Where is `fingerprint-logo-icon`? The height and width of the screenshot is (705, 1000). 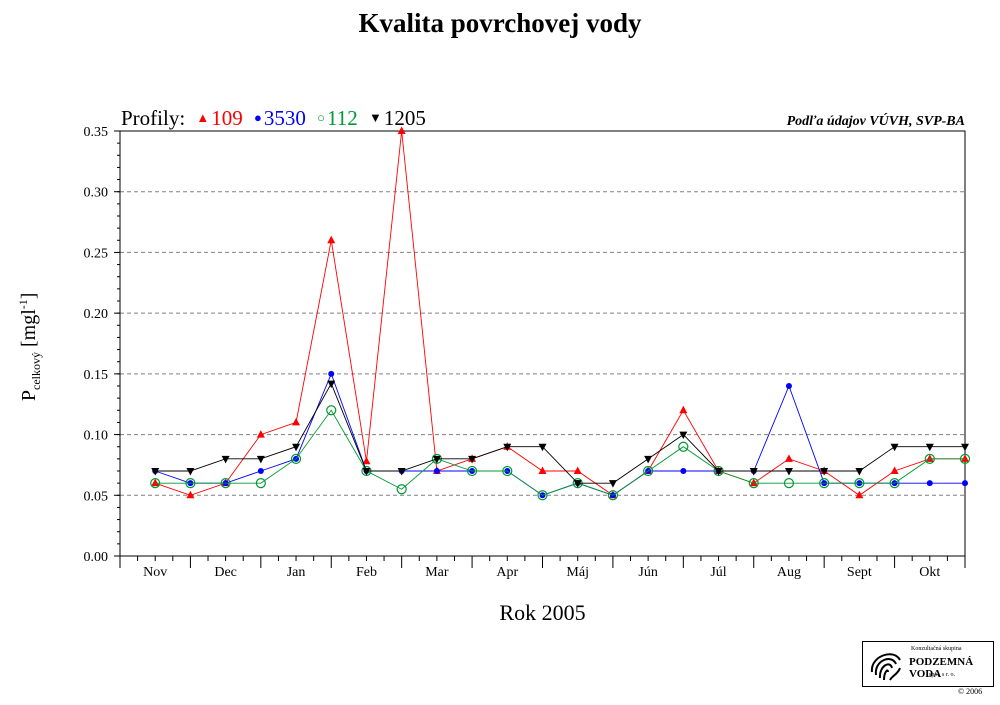 fingerprint-logo-icon is located at coordinates (885, 667).